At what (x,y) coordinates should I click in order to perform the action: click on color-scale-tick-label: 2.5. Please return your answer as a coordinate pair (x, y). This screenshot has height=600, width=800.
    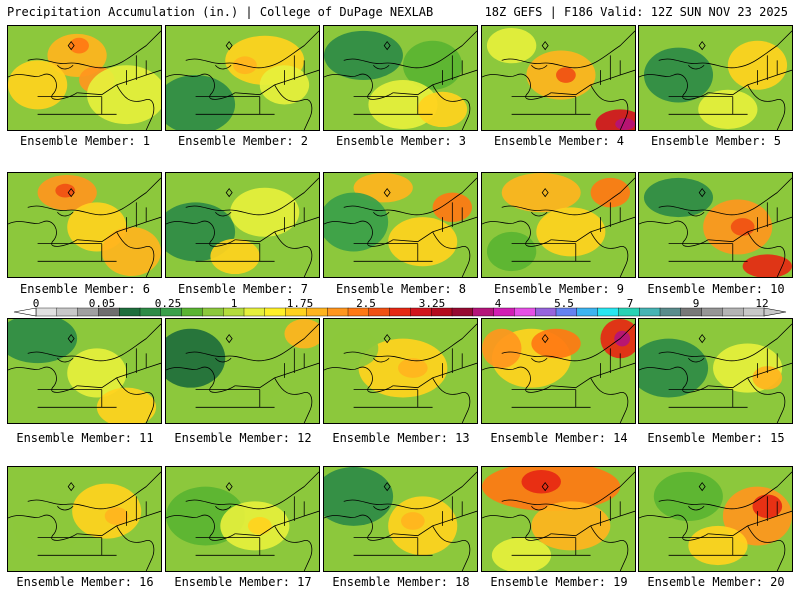
    Looking at the image, I should click on (366, 303).